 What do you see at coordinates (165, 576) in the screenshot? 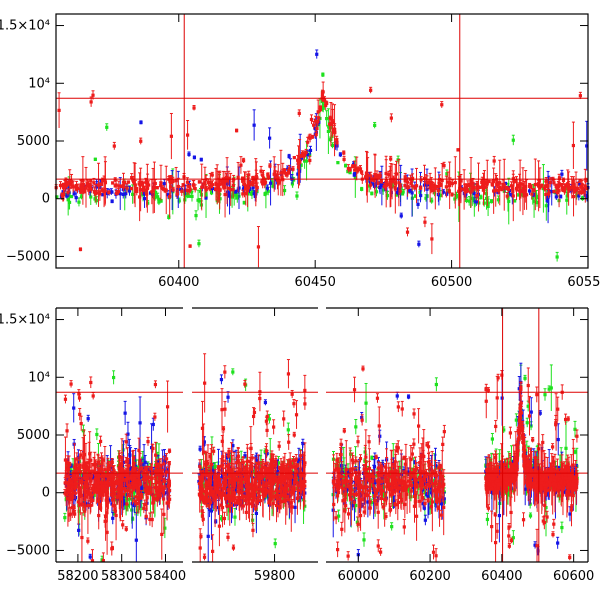
I see `x-tick-label: 58400` at bounding box center [165, 576].